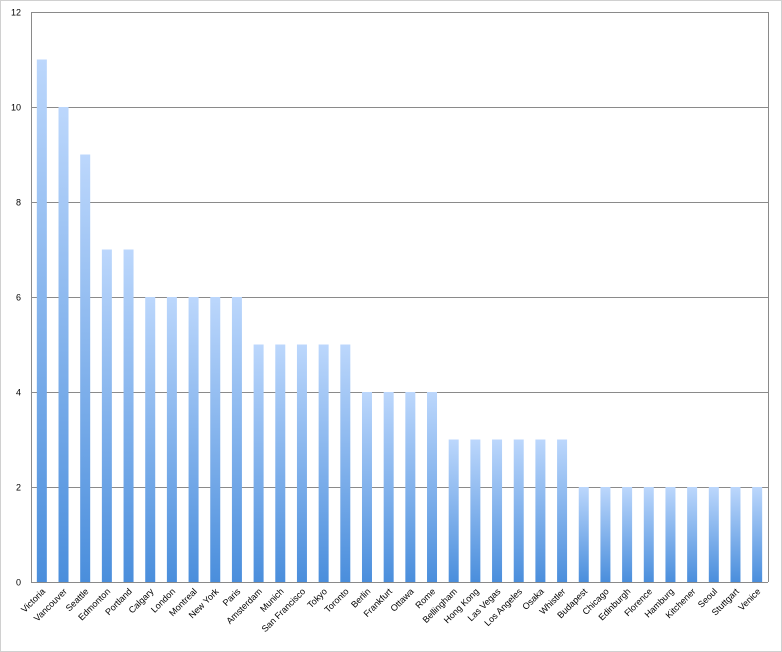  What do you see at coordinates (16, 13) in the screenshot?
I see `y-tick-label: 12` at bounding box center [16, 13].